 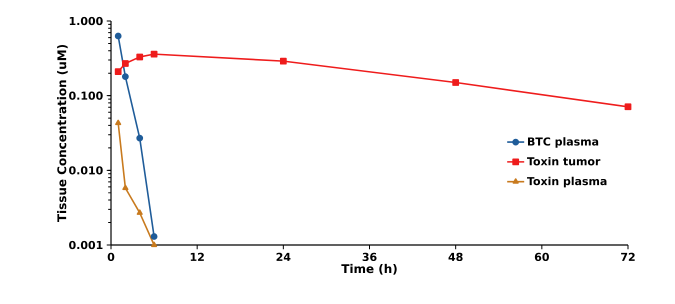 What do you see at coordinates (455, 257) in the screenshot?
I see `x-tick-label: 48` at bounding box center [455, 257].